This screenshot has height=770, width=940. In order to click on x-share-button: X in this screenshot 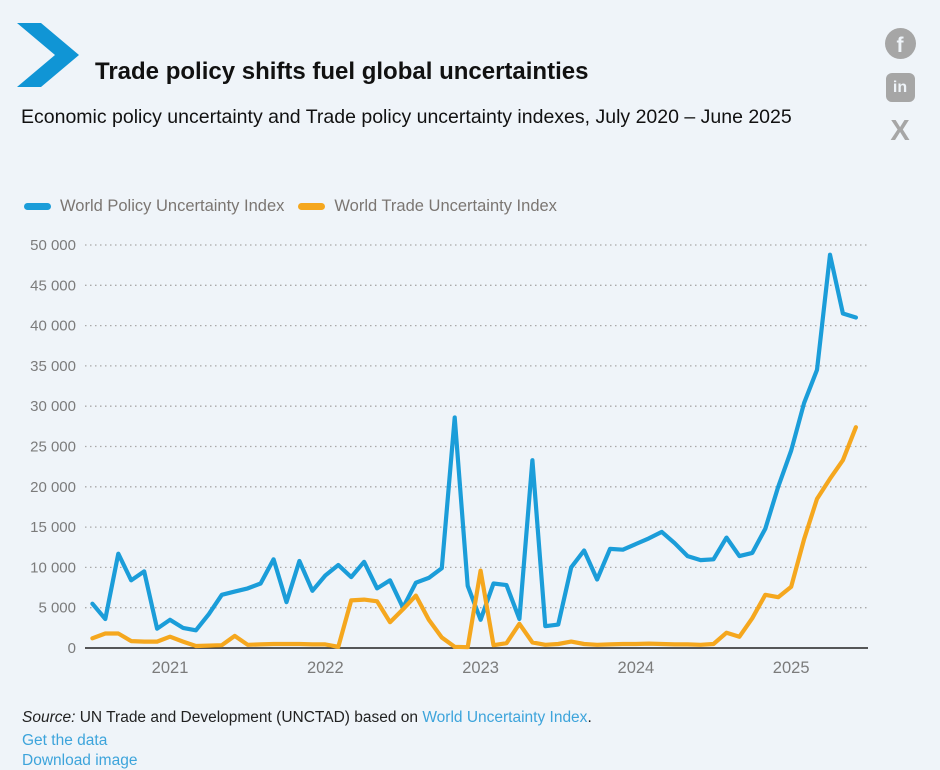, I will do `click(900, 131)`.